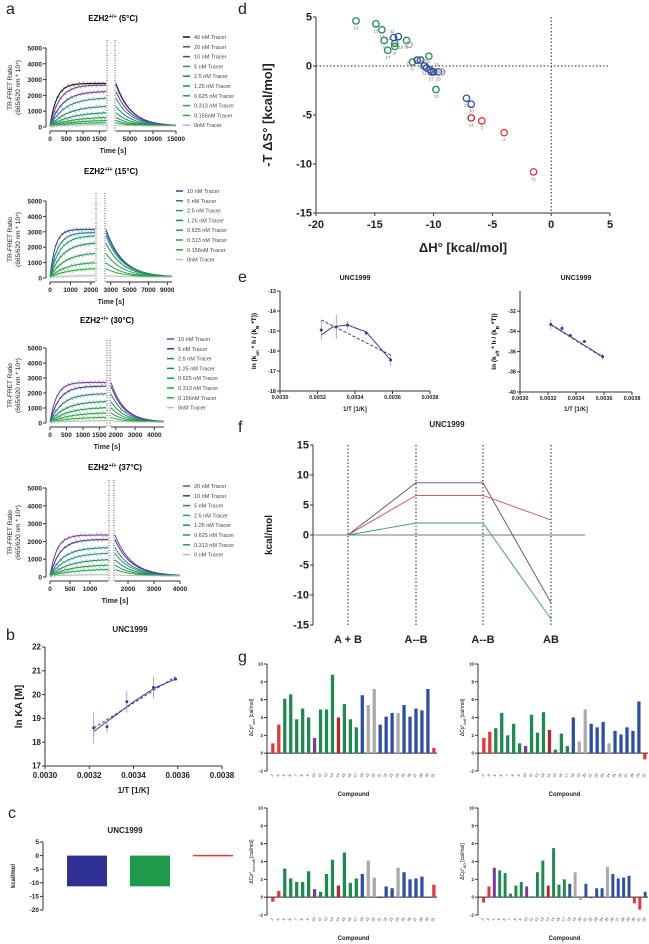 The width and height of the screenshot is (649, 944). What do you see at coordinates (409, 775) in the screenshot?
I see `x-tick-label: 26` at bounding box center [409, 775].